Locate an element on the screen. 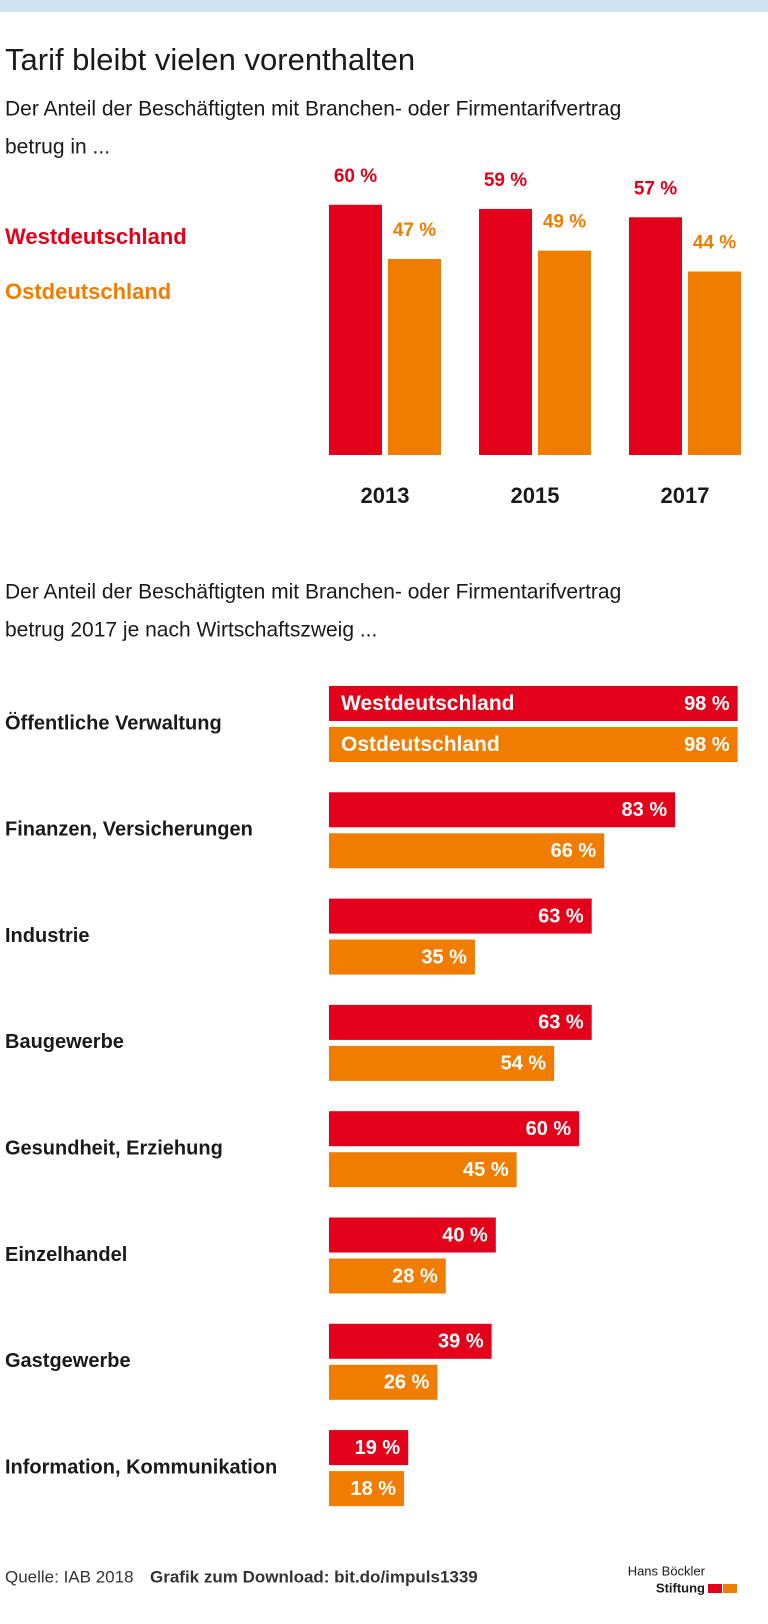  category-label: Gesundheit, Erziehung is located at coordinates (114, 1148).